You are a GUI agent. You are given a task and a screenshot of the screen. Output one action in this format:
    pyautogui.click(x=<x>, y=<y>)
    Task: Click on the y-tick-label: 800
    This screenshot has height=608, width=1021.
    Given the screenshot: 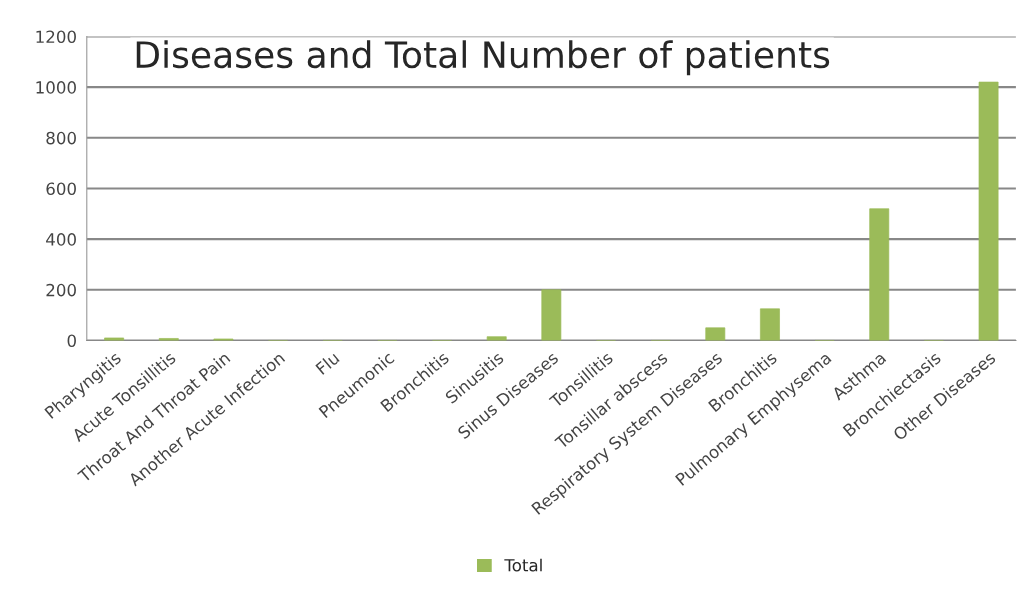 What is the action you would take?
    pyautogui.click(x=61, y=138)
    